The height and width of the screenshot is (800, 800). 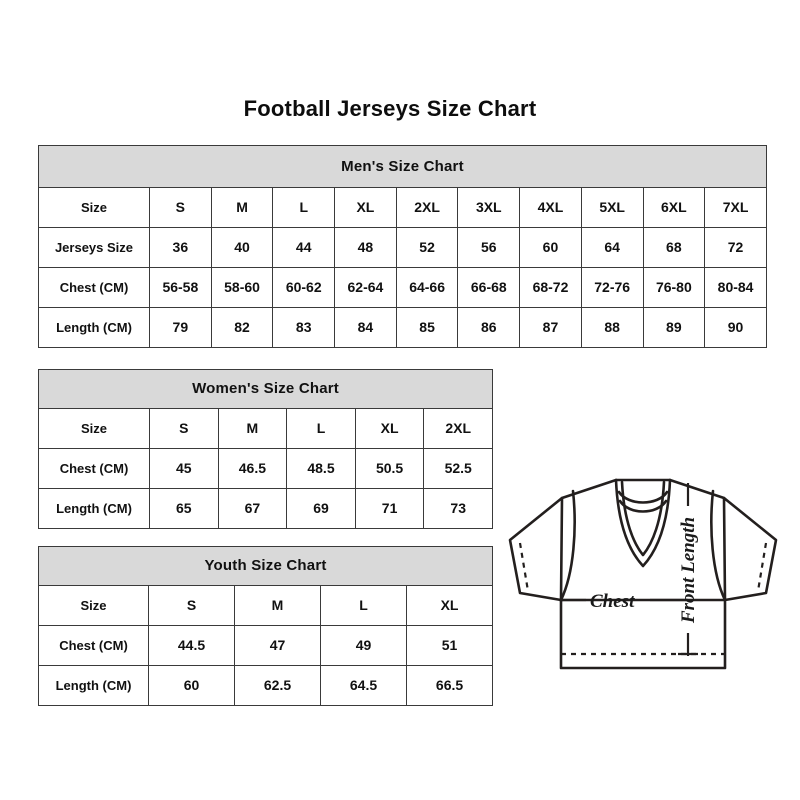 What do you see at coordinates (427, 207) in the screenshot?
I see `table-cell: 2XL` at bounding box center [427, 207].